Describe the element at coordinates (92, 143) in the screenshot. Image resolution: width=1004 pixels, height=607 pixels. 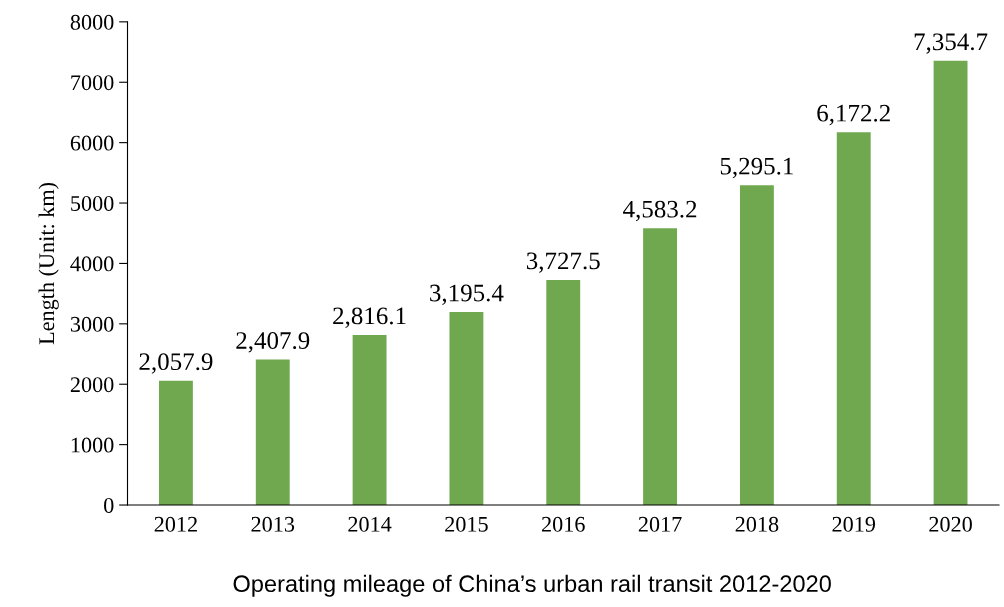
I see `y-tick-label: 6000` at that location.